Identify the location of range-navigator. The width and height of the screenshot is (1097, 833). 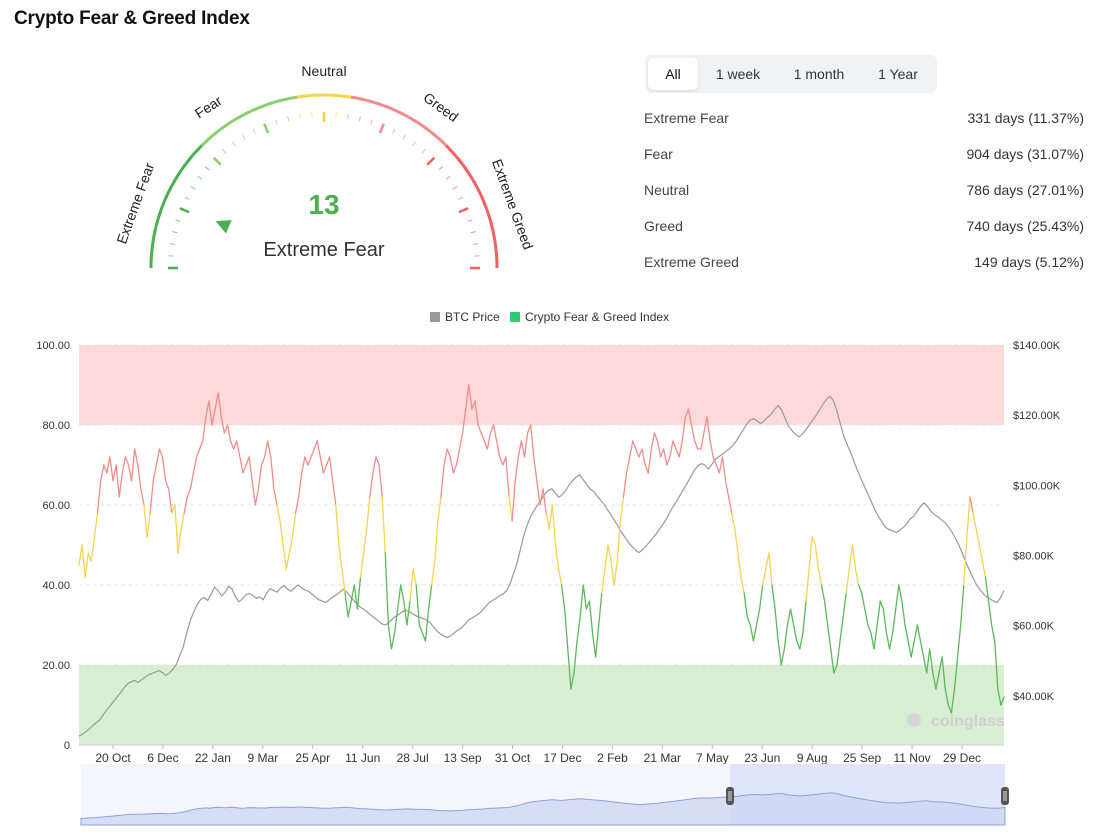
(544, 795).